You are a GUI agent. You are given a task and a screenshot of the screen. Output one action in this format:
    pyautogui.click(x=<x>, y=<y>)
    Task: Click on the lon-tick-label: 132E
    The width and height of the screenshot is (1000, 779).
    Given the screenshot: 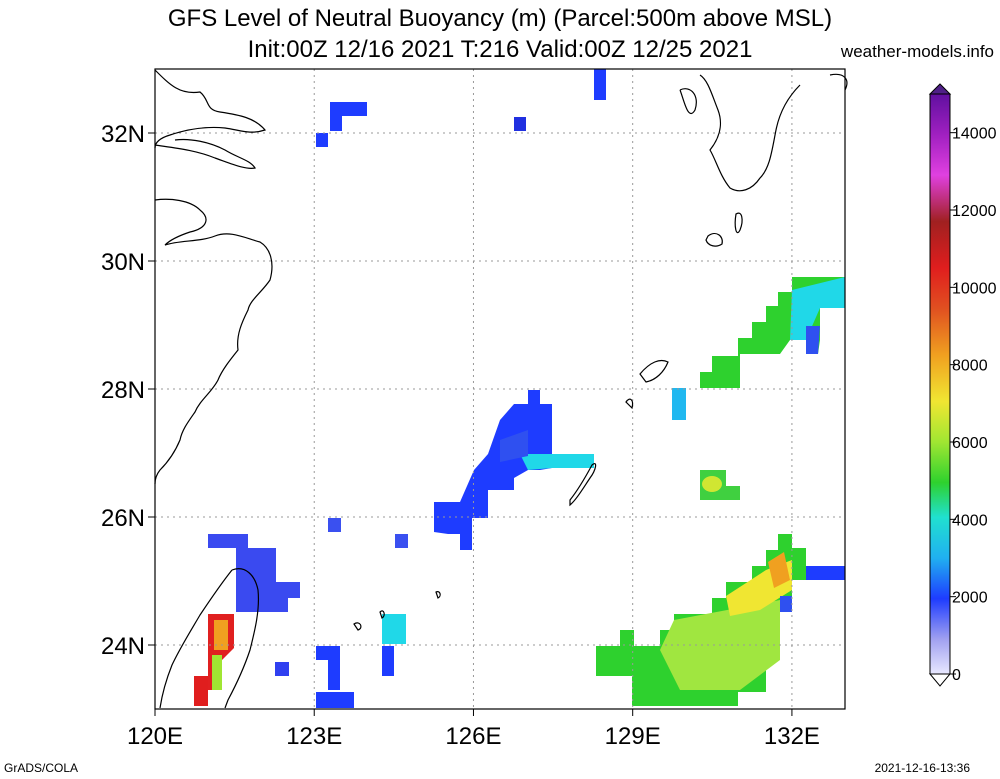 What is the action you would take?
    pyautogui.click(x=792, y=736)
    